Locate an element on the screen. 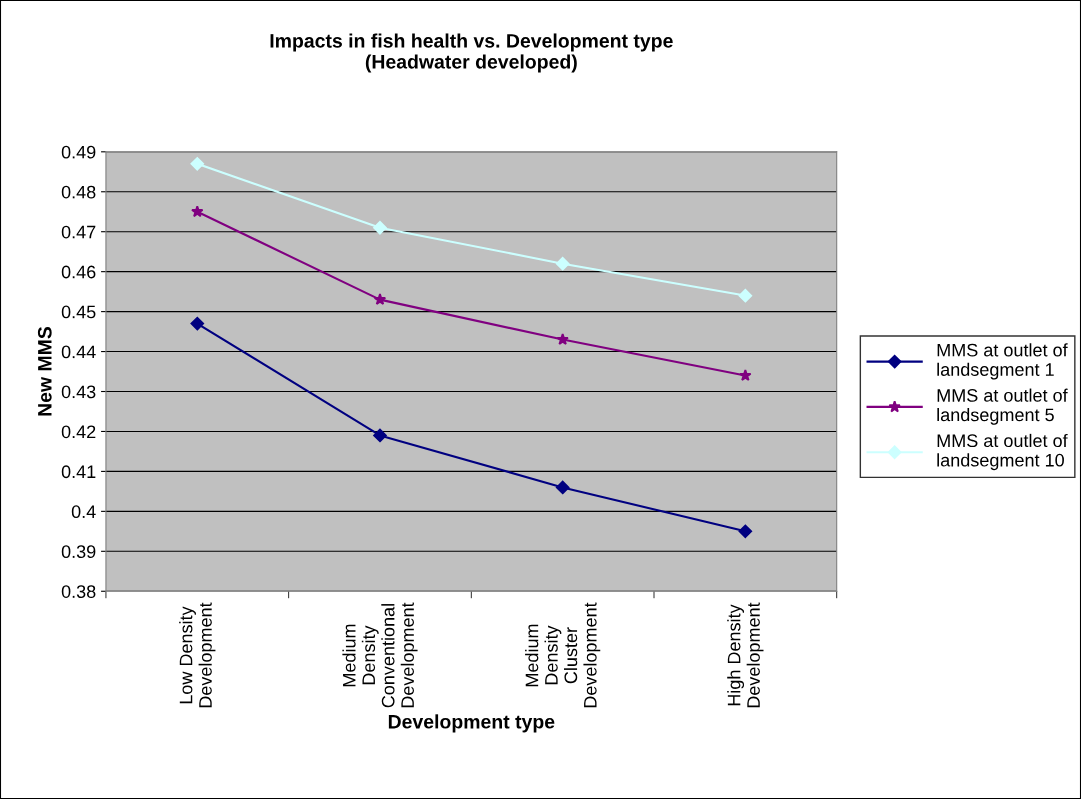 This screenshot has width=1081, height=799. y-tick-label: 0.41 is located at coordinates (78, 472).